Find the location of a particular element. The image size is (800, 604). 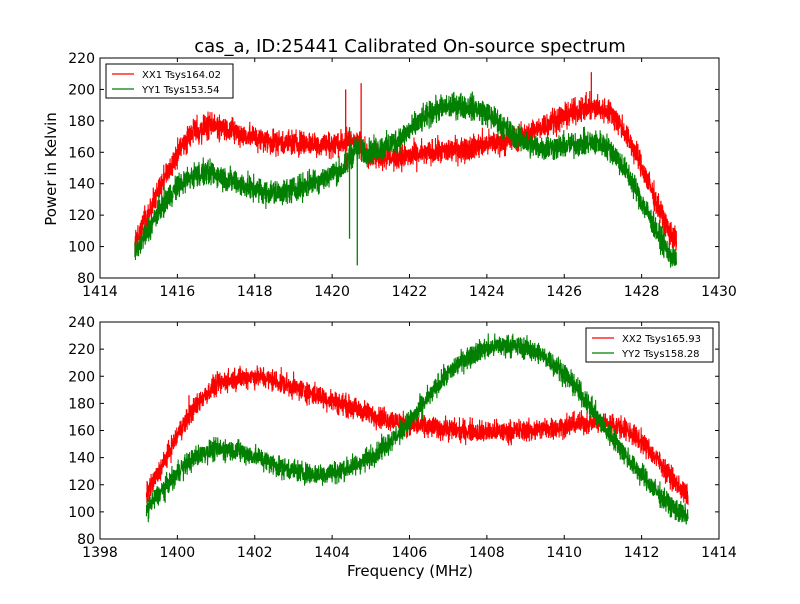

y-tick-label: 240 is located at coordinates (81, 323).